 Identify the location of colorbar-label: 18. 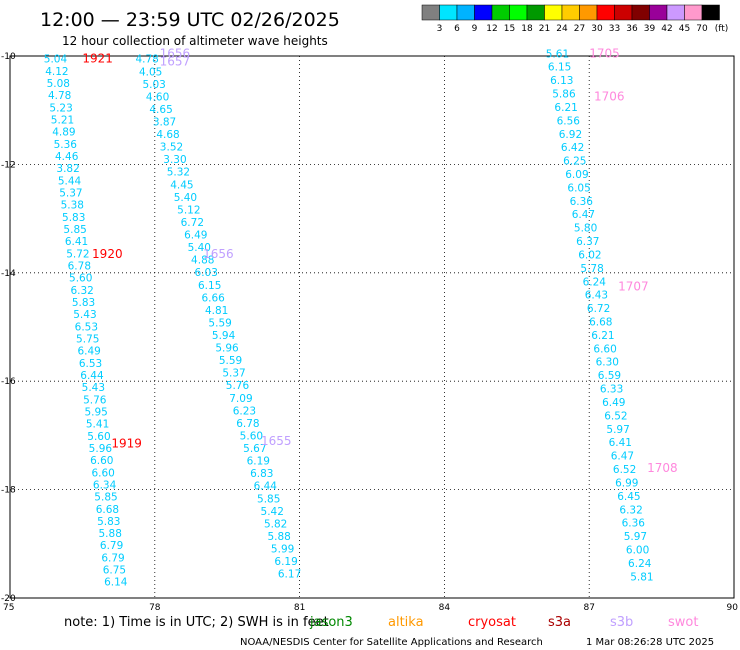
(527, 29).